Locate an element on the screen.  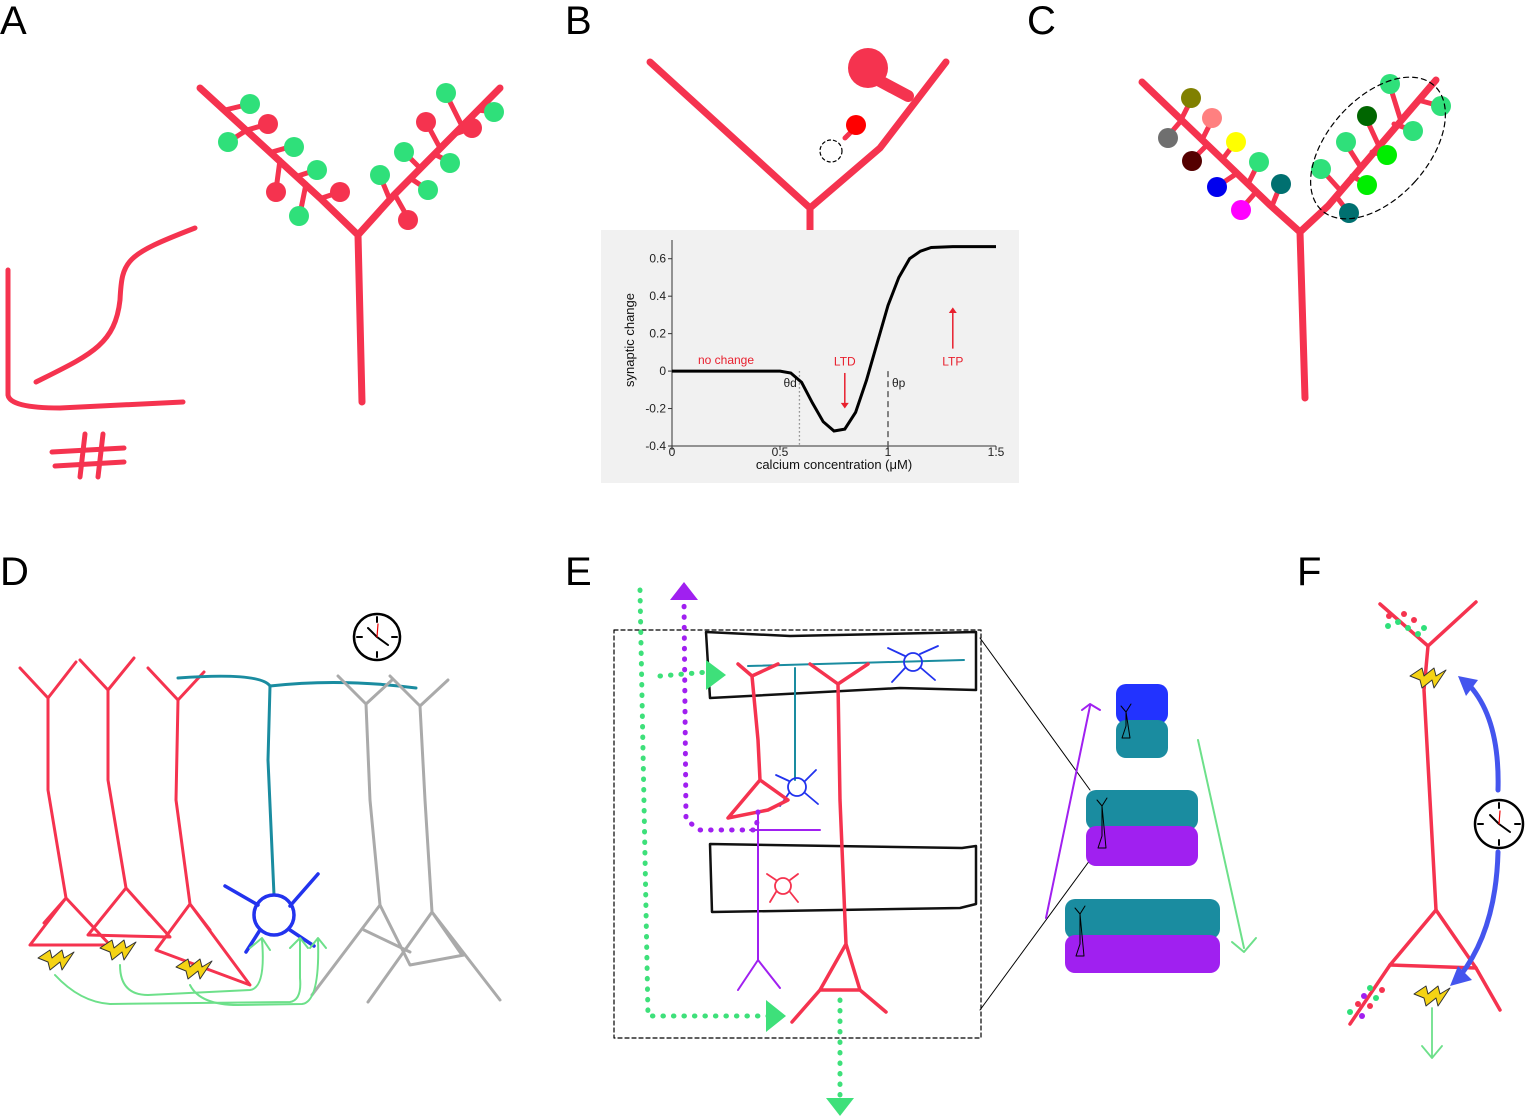
arrowheads-e is located at coordinates (762, 849).